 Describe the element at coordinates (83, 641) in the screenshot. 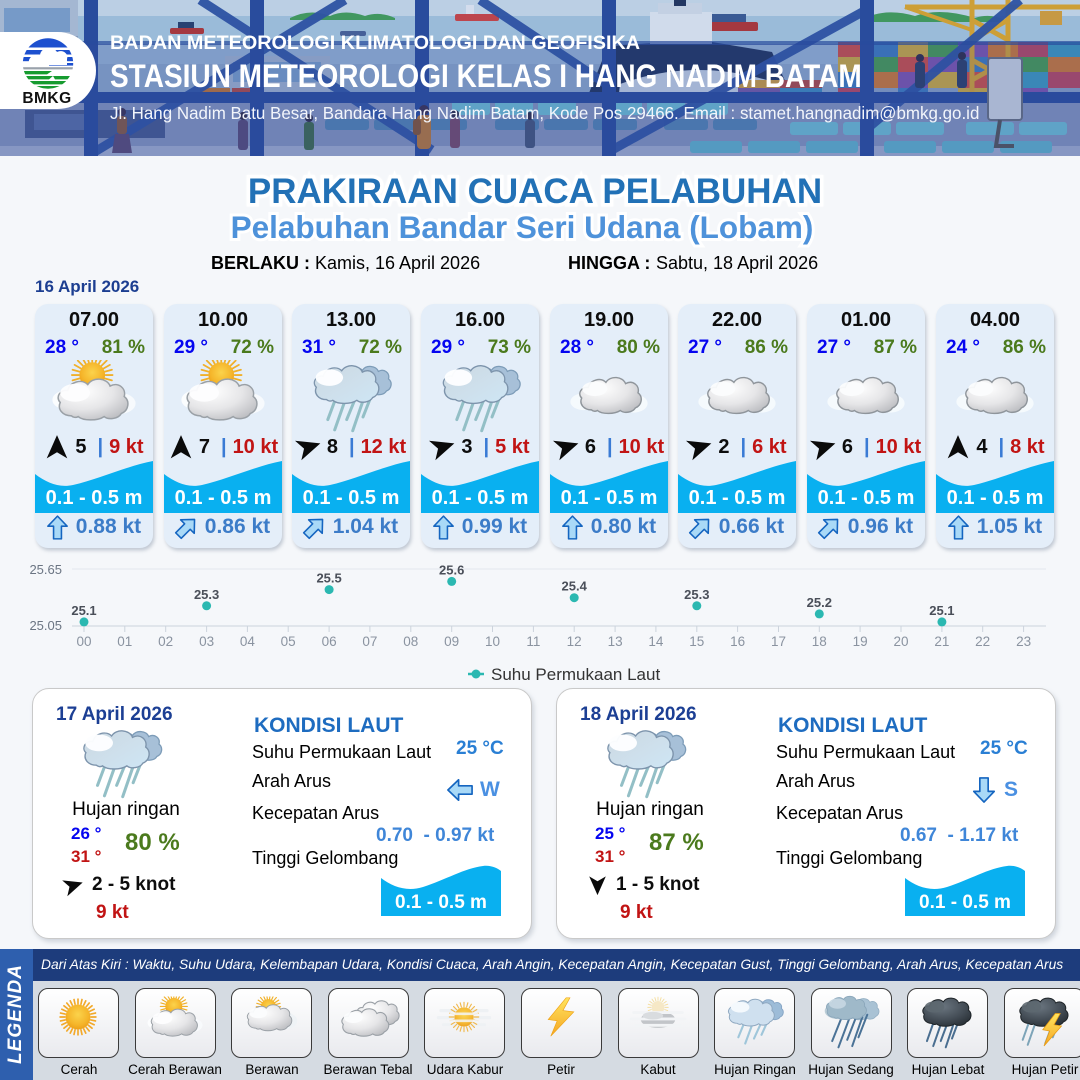

I see `svg-text: 00` at that location.